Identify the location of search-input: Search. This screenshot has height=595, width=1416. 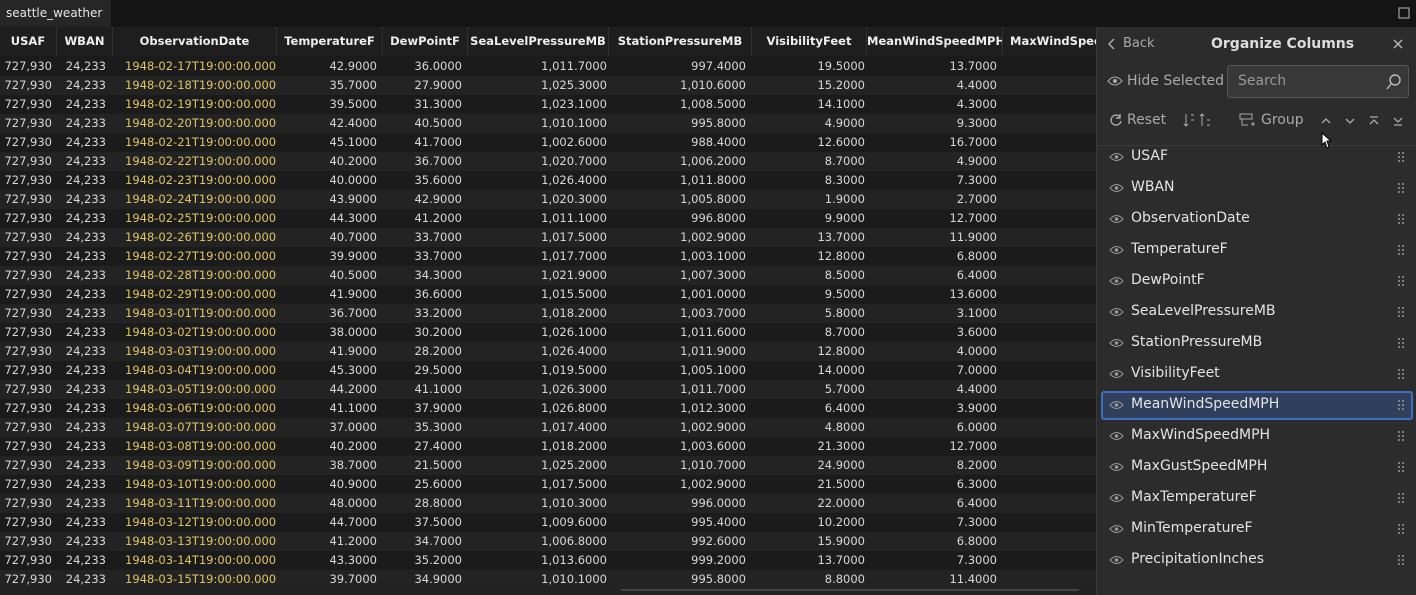
(1318, 81).